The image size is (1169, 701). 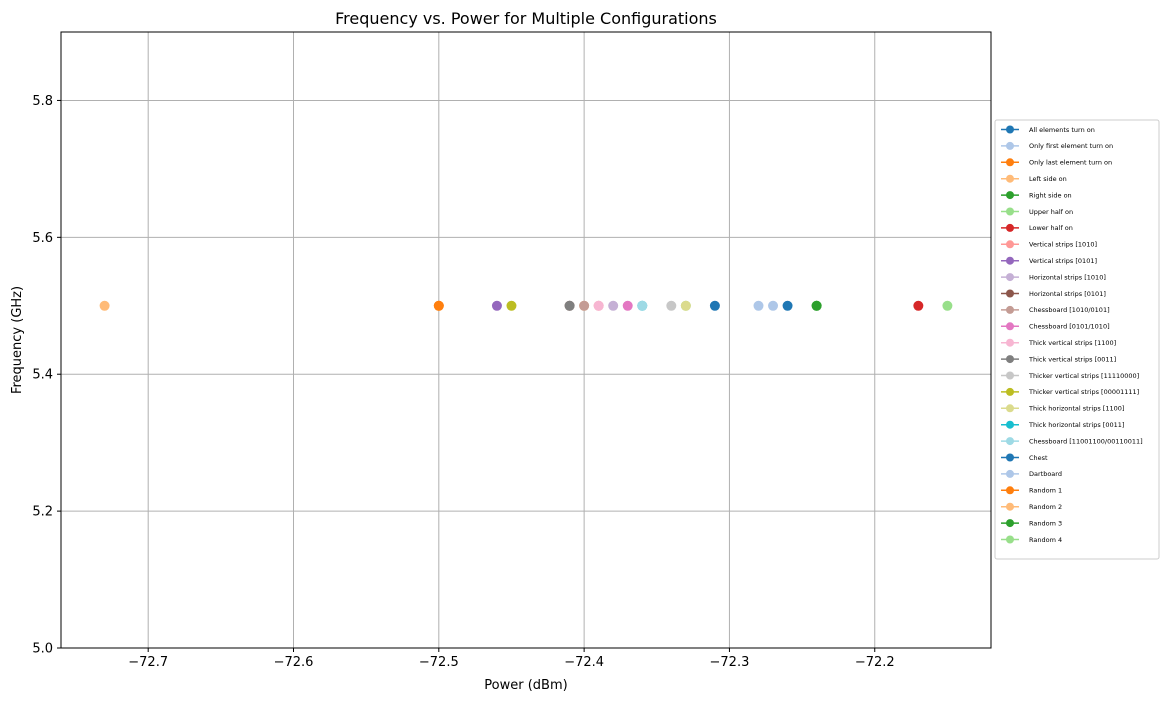 I want to click on legend-entry: Thick vertical strips [1100], so click(x=1058, y=342).